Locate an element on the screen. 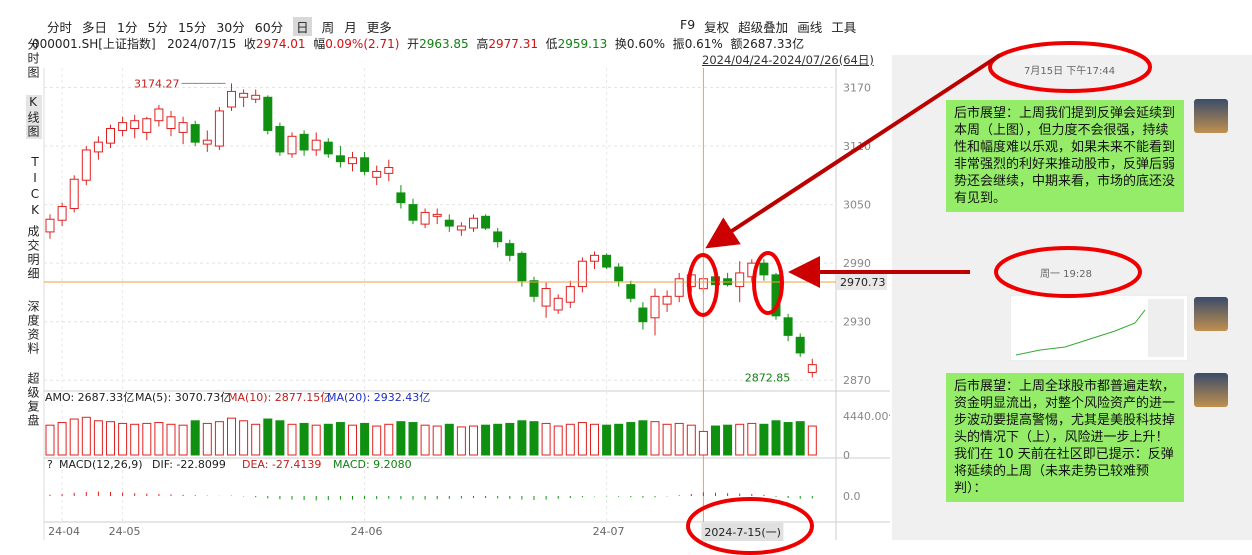 Image resolution: width=1252 pixels, height=555 pixels. period-button: 30分 is located at coordinates (230, 27).